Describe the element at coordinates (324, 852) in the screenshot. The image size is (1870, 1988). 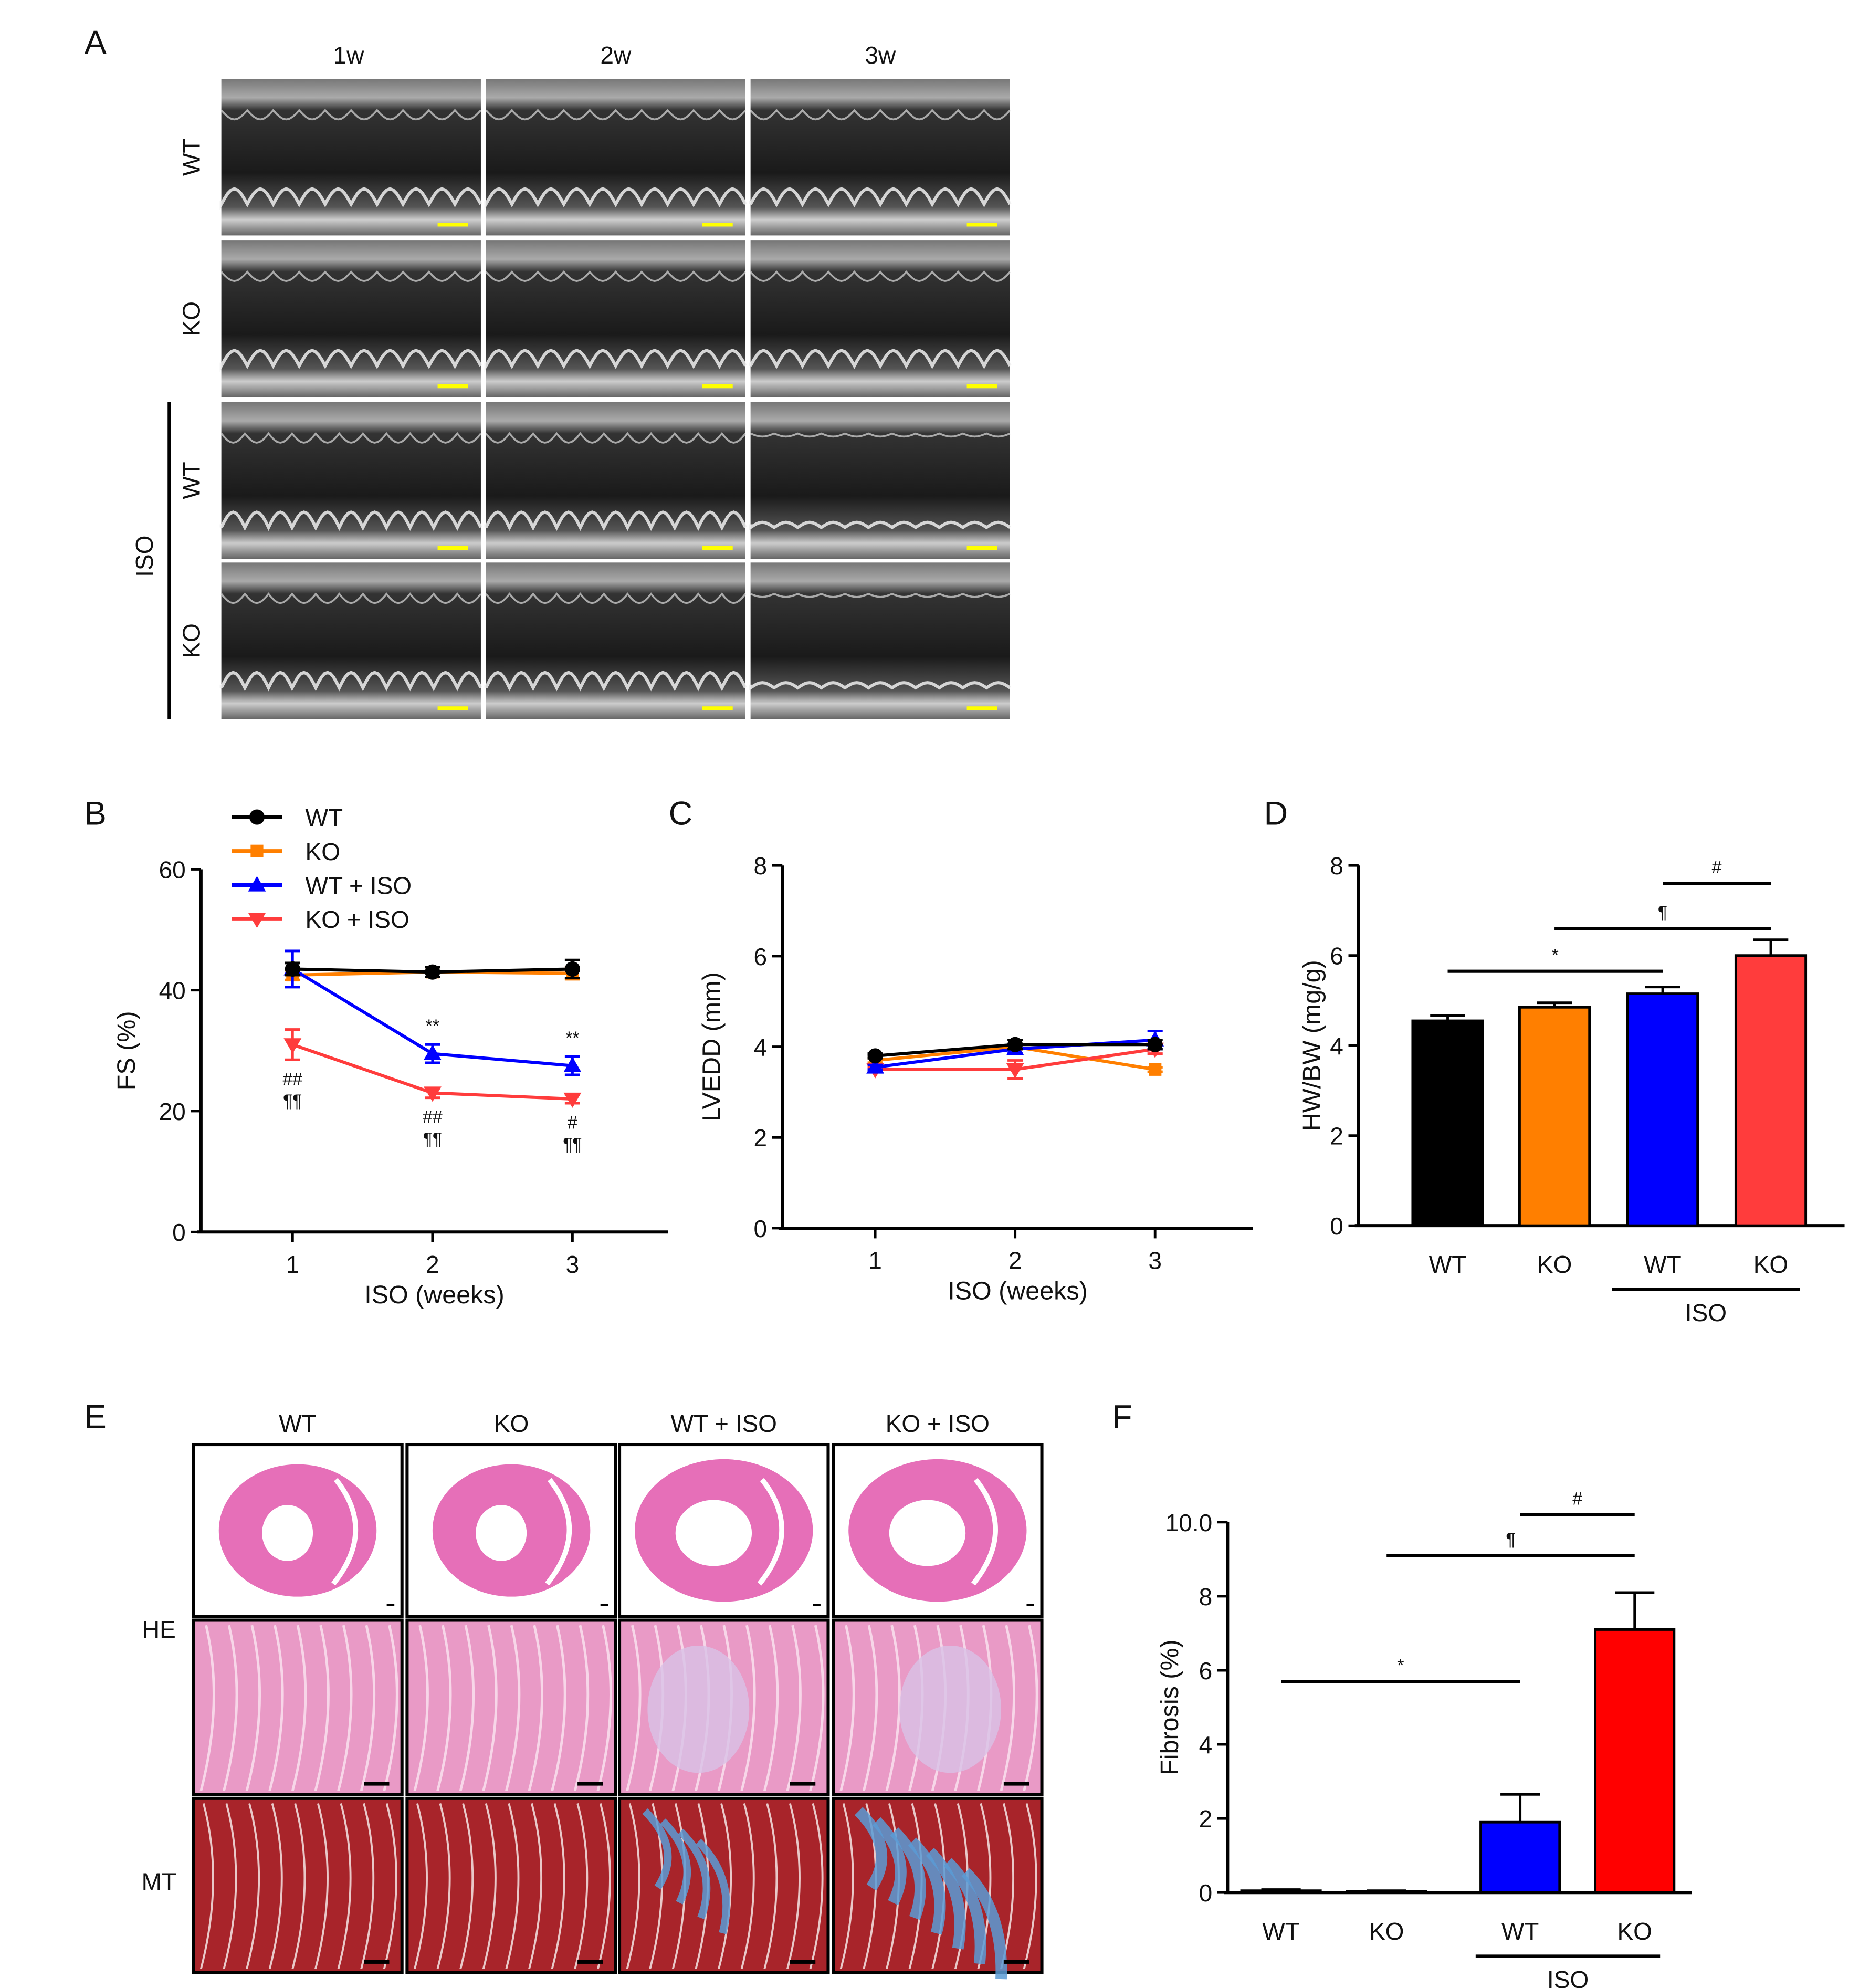
I see `legend-label: KO` at that location.